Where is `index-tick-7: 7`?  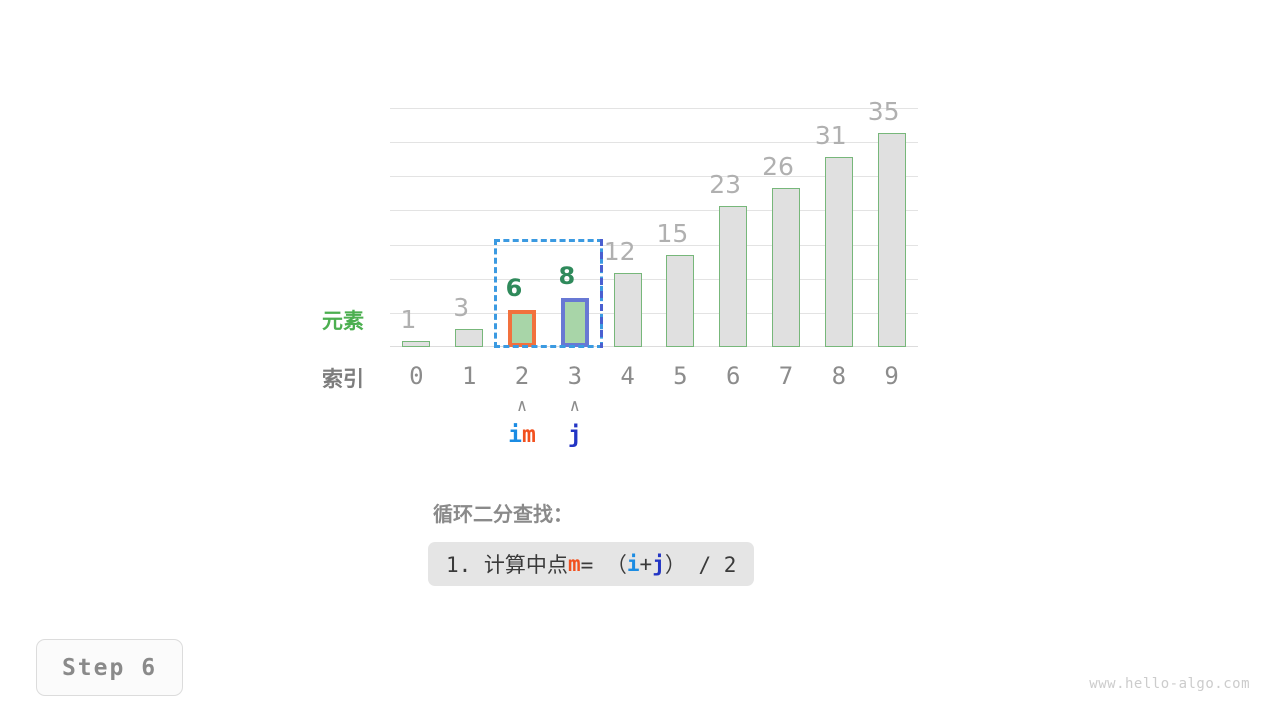 index-tick-7: 7 is located at coordinates (786, 376).